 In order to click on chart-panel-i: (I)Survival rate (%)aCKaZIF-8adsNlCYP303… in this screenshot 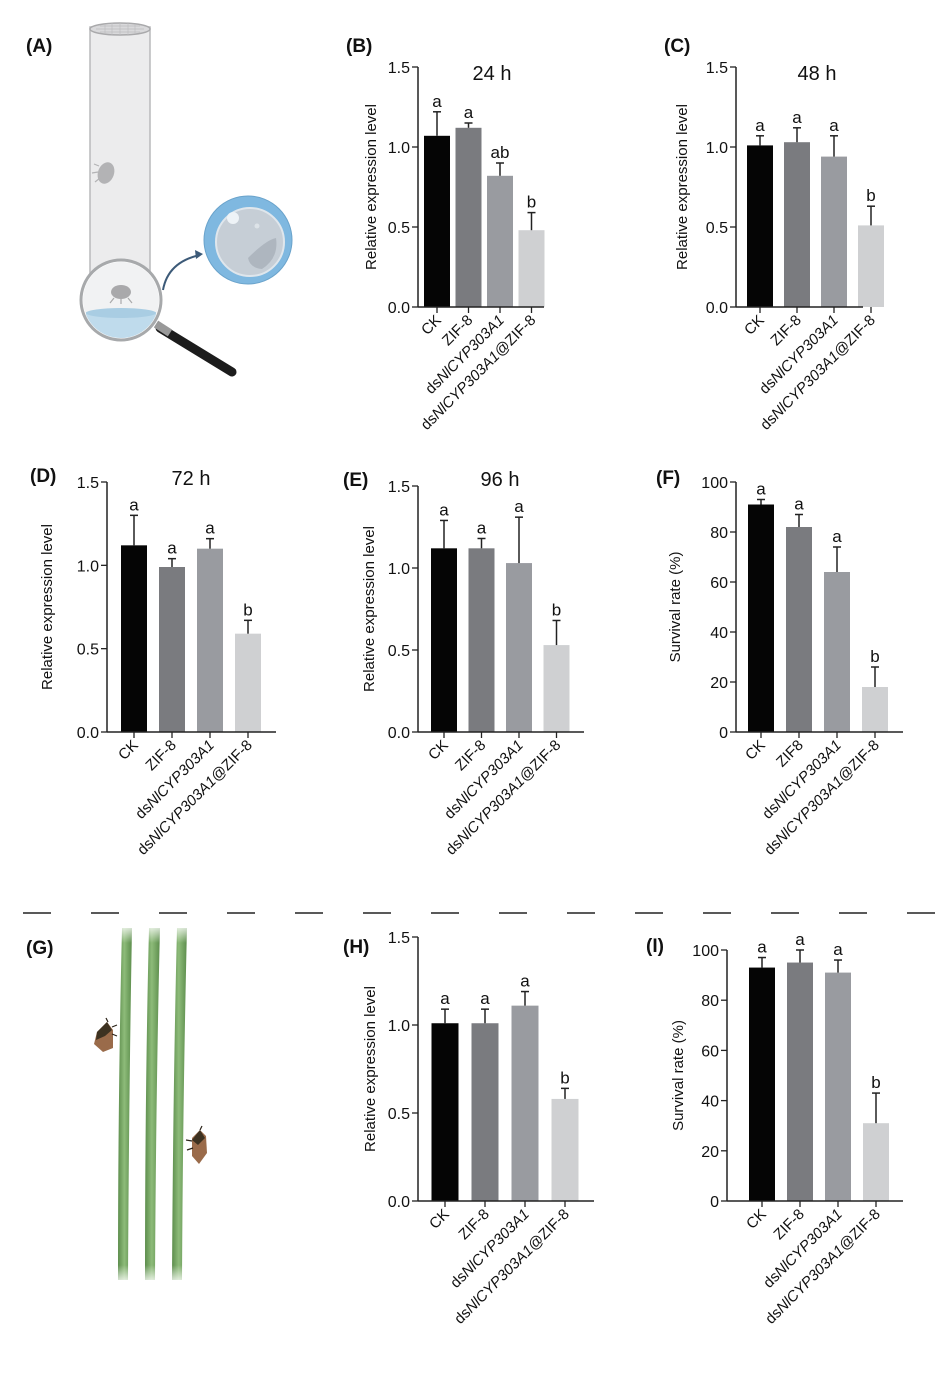, I will do `click(774, 1129)`.